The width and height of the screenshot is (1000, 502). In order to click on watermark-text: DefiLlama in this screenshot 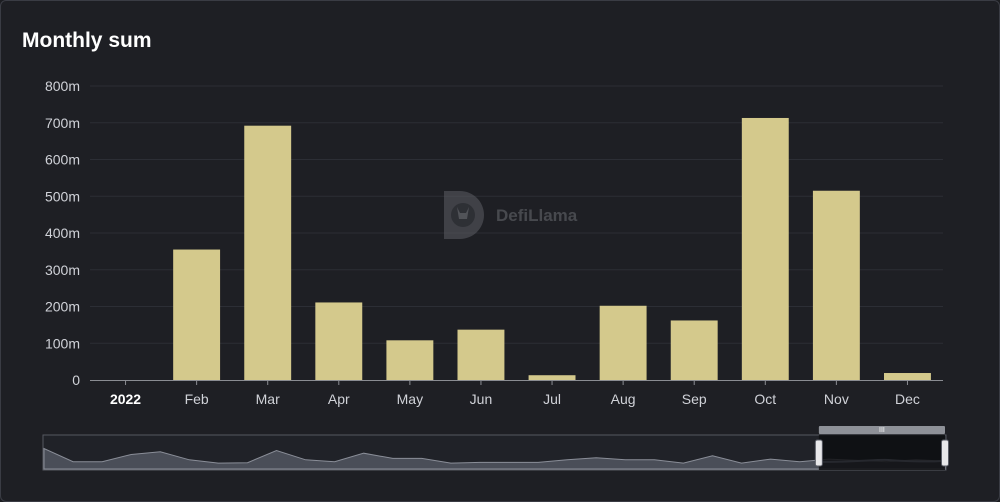, I will do `click(537, 215)`.